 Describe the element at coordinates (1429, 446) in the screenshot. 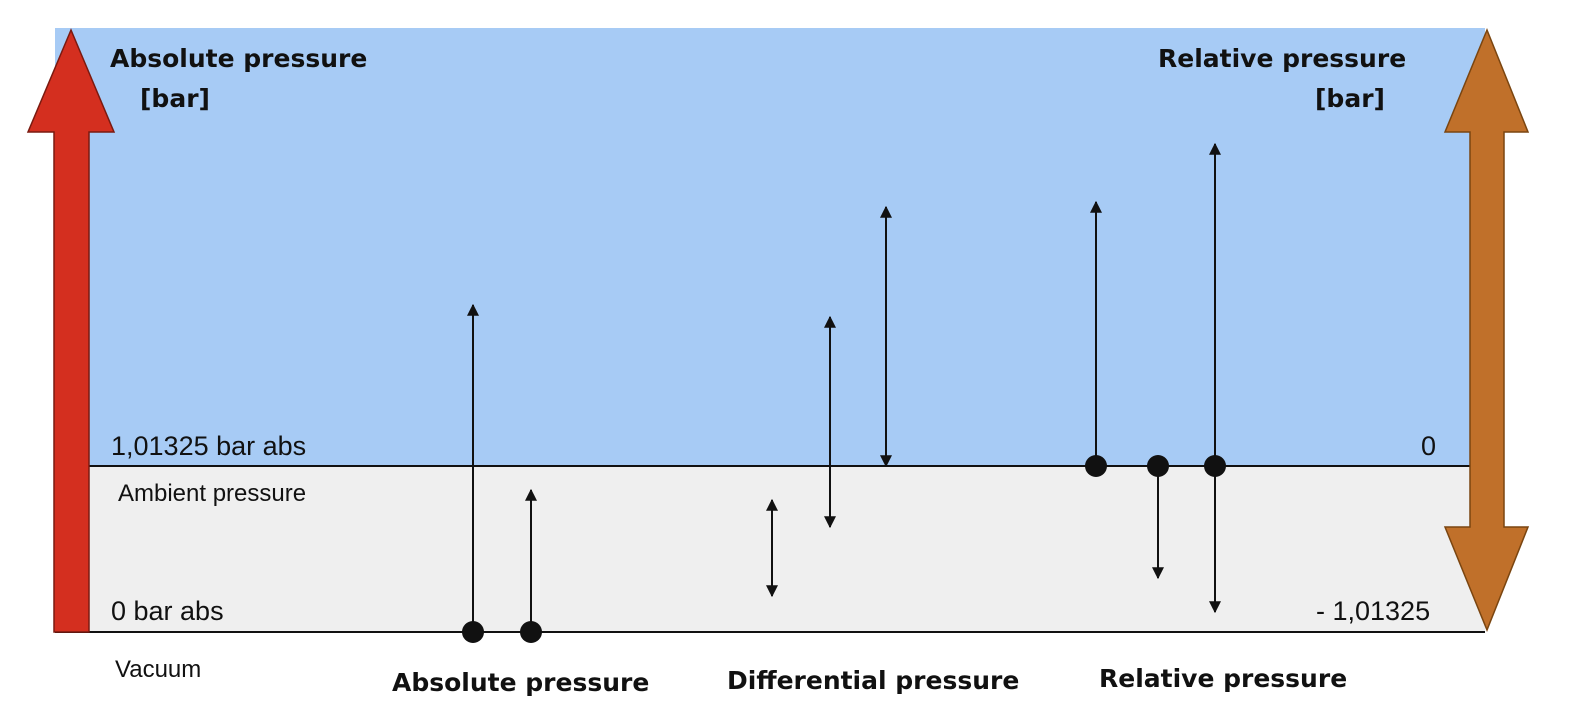

I see `ambient-value-rel: 0` at that location.